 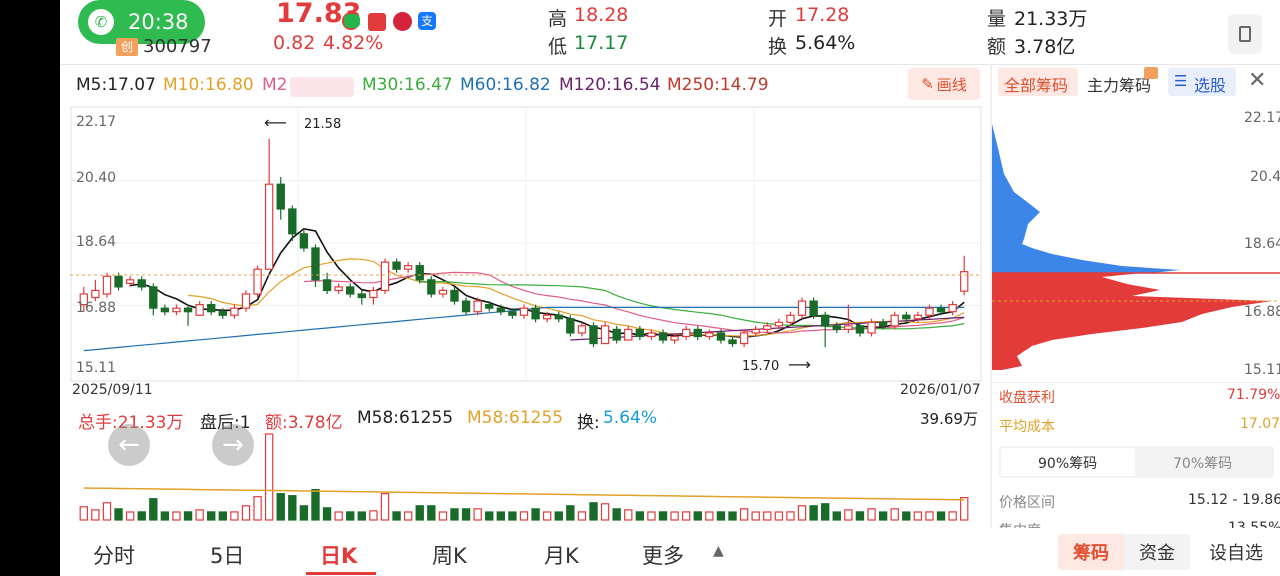 I want to click on caret-up-icon: ▲, so click(x=718, y=551).